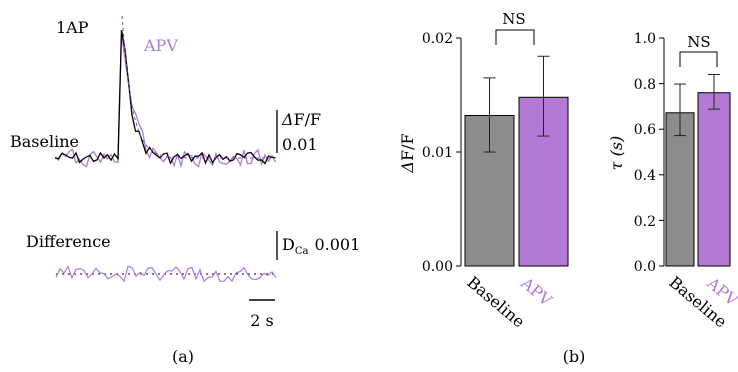 This screenshot has width=738, height=372. Describe the element at coordinates (513, 19) in the screenshot. I see `chart1-significance: NS` at that location.